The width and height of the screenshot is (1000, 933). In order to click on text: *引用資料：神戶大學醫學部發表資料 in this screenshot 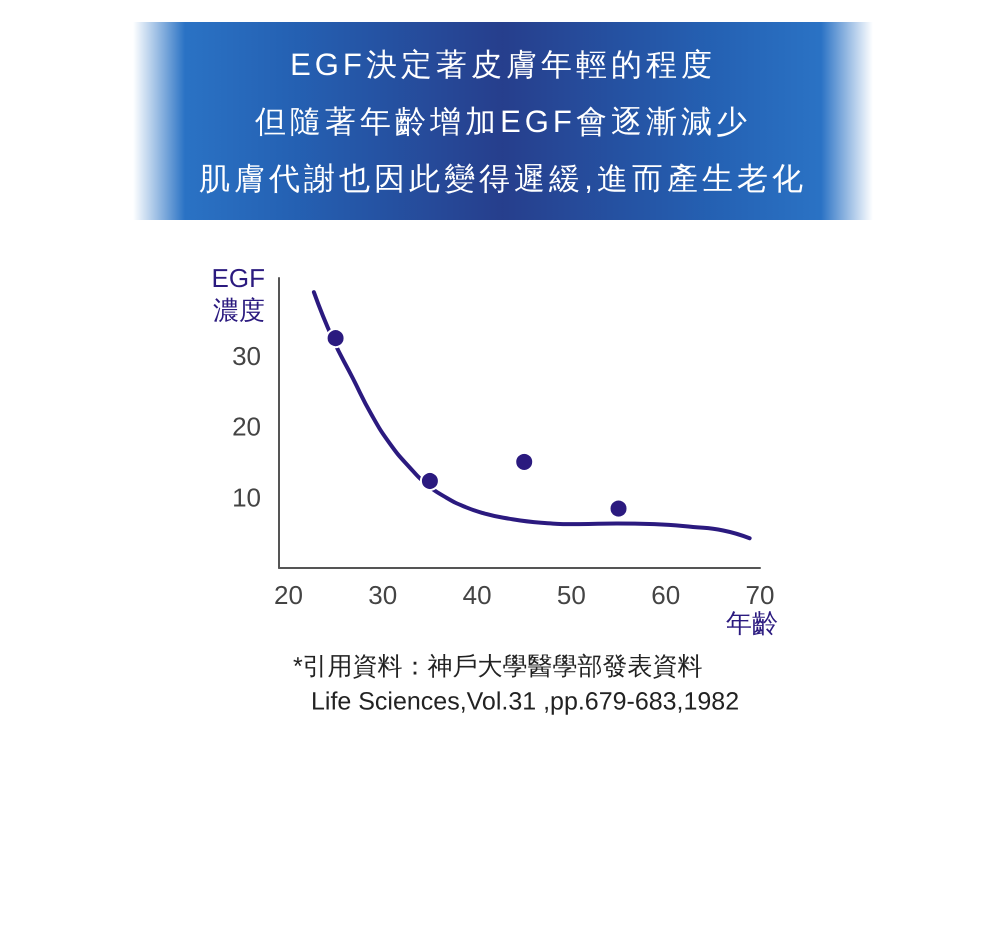, I will do `click(498, 666)`.